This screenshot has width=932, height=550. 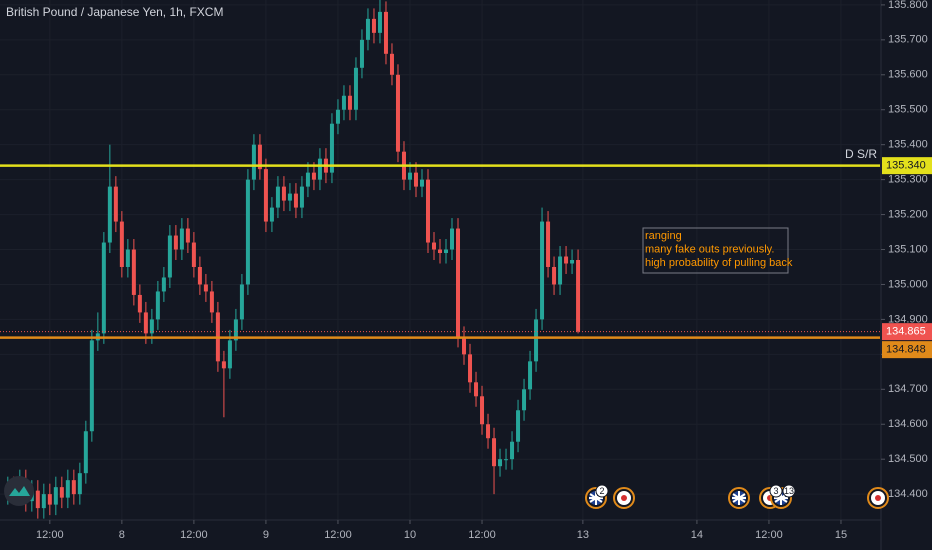 What do you see at coordinates (709, 249) in the screenshot?
I see `annotation-text: many fake outs previously.` at bounding box center [709, 249].